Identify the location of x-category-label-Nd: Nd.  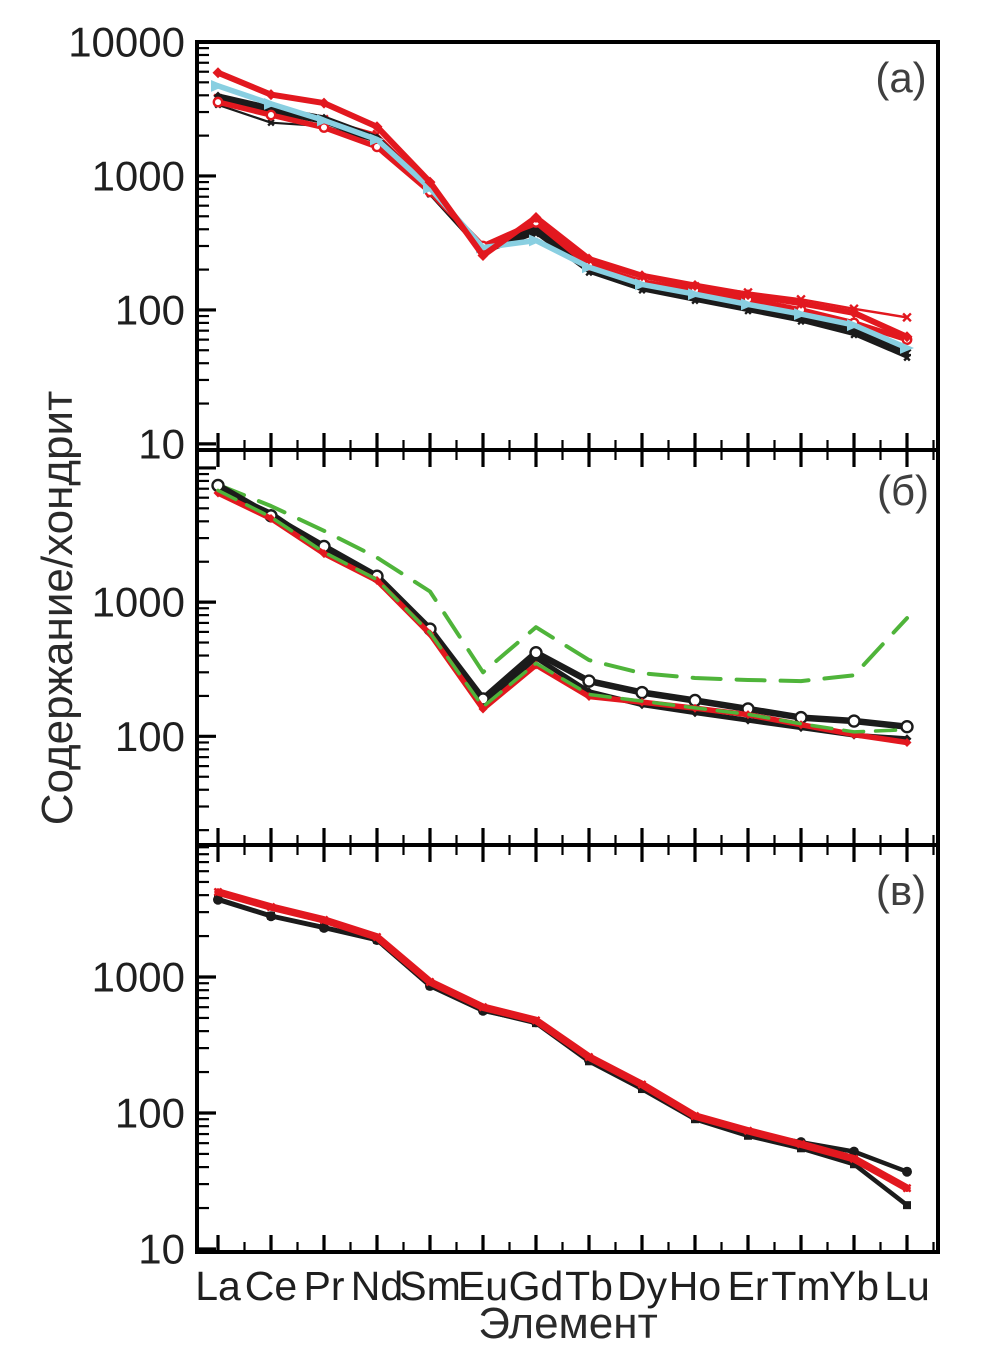
(377, 1286).